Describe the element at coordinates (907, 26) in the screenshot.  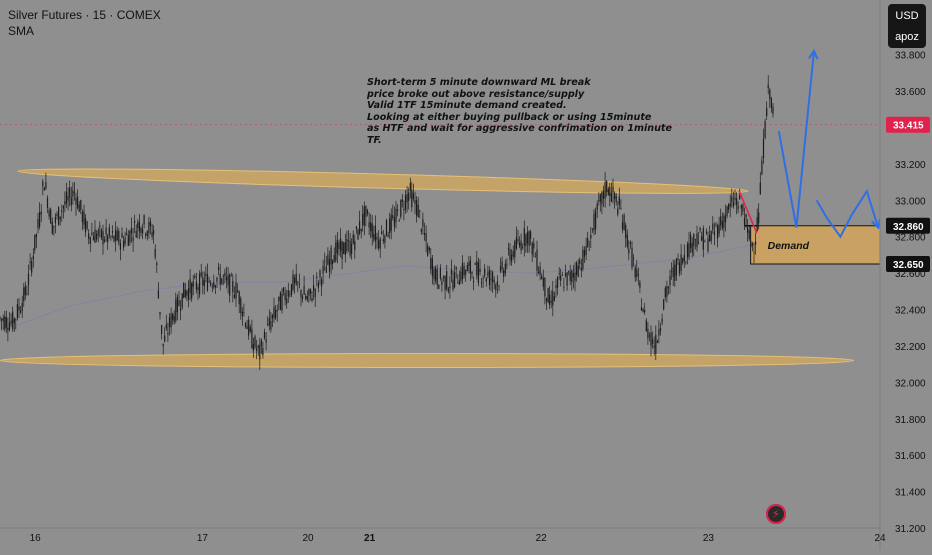
I see `currency-button: USD apoz` at that location.